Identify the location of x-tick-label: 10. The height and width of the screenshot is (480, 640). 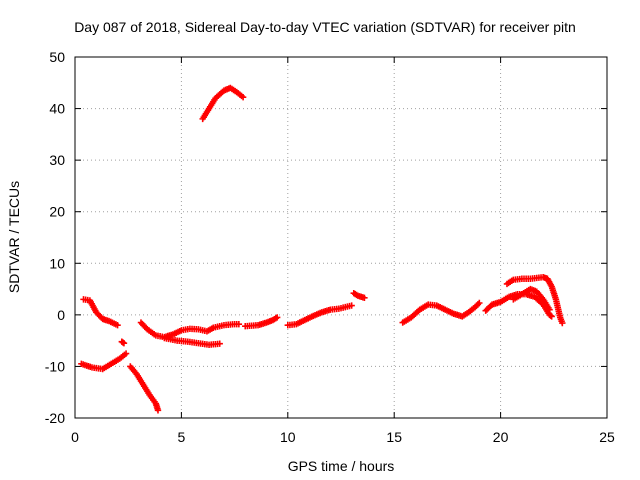
(288, 437).